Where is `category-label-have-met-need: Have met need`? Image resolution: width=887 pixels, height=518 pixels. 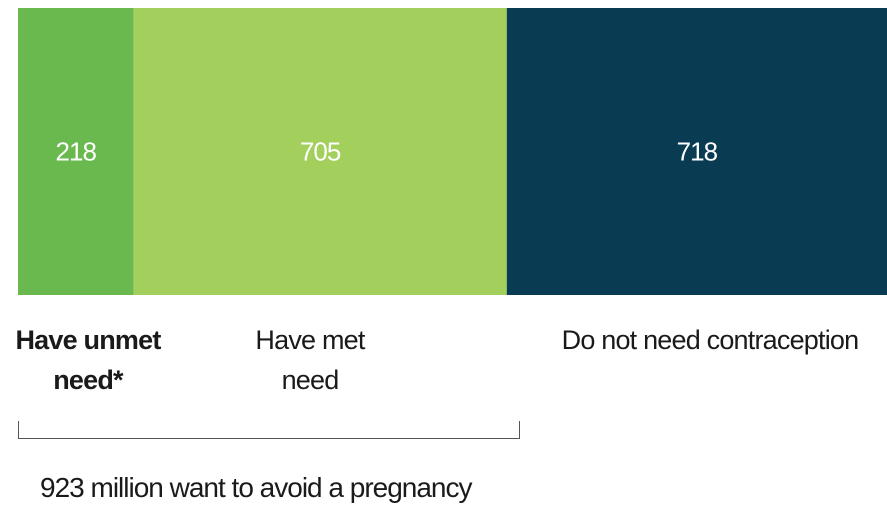 category-label-have-met-need: Have met need is located at coordinates (310, 360).